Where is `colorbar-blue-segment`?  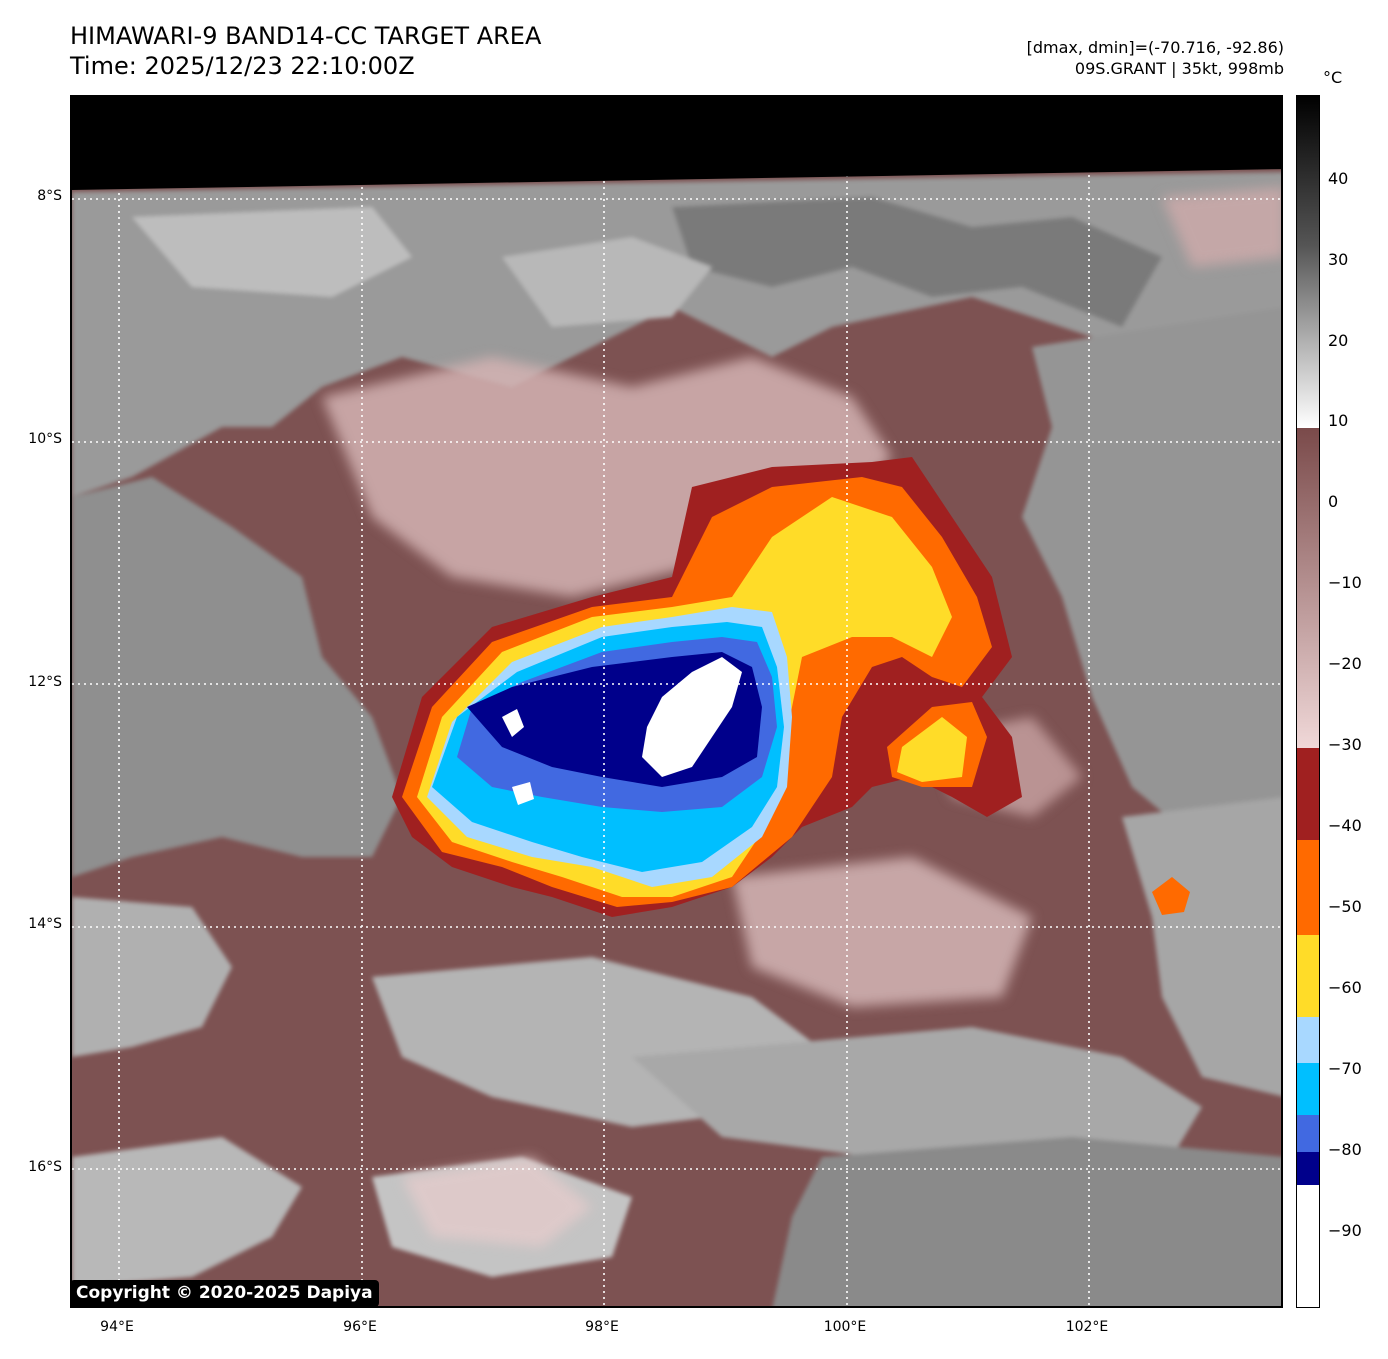
colorbar-blue-segment is located at coordinates (1308, 1133).